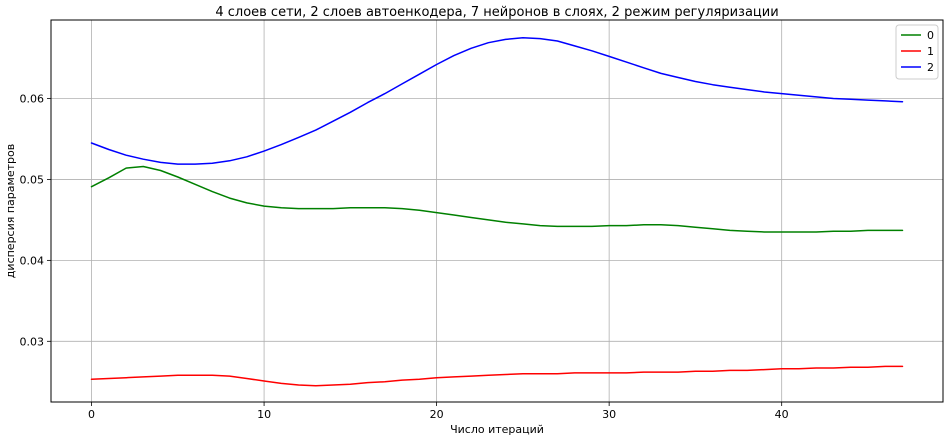 This screenshot has height=441, width=950. What do you see at coordinates (930, 67) in the screenshot?
I see `legend-label: 2` at bounding box center [930, 67].